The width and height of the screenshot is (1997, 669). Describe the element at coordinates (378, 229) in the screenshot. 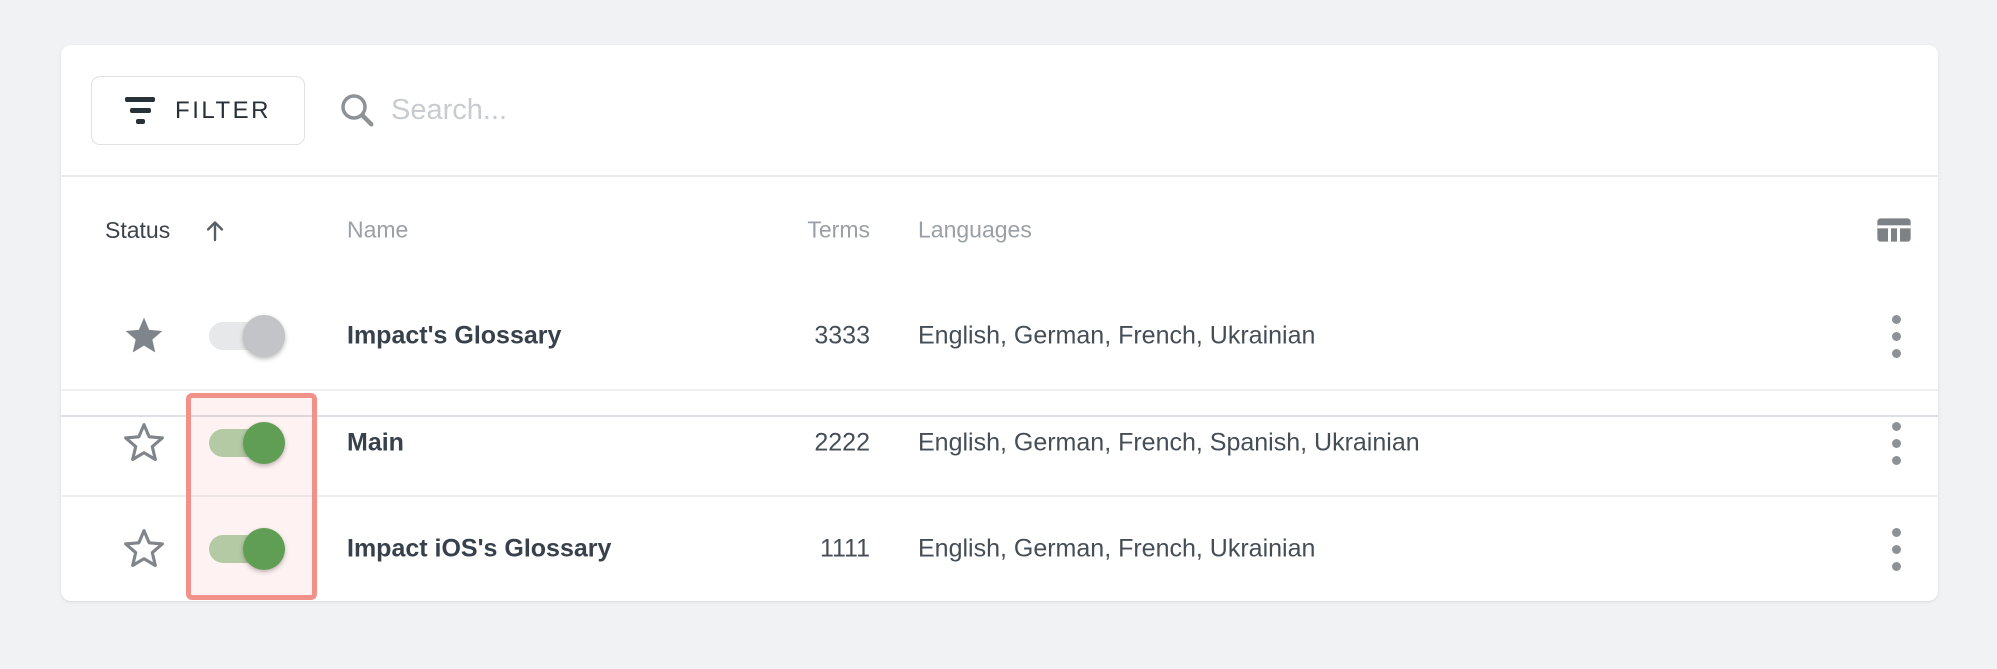

I see `column-header-name: Name` at that location.